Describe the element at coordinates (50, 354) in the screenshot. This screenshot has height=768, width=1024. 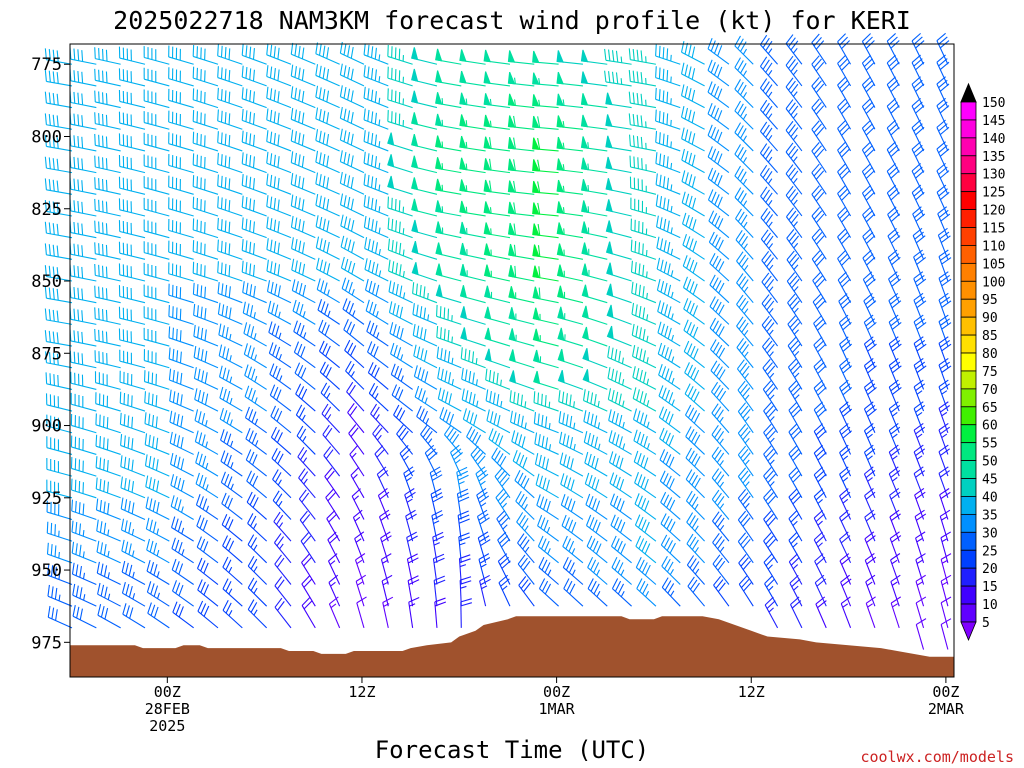
I see `y-axis: 775 800 825 850 875 900 925 950 975` at that location.